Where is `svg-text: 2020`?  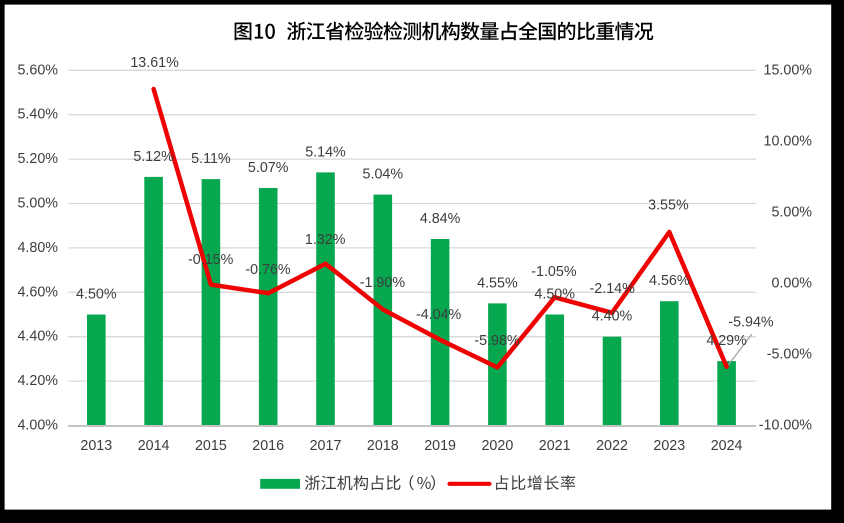 svg-text: 2020 is located at coordinates (497, 446).